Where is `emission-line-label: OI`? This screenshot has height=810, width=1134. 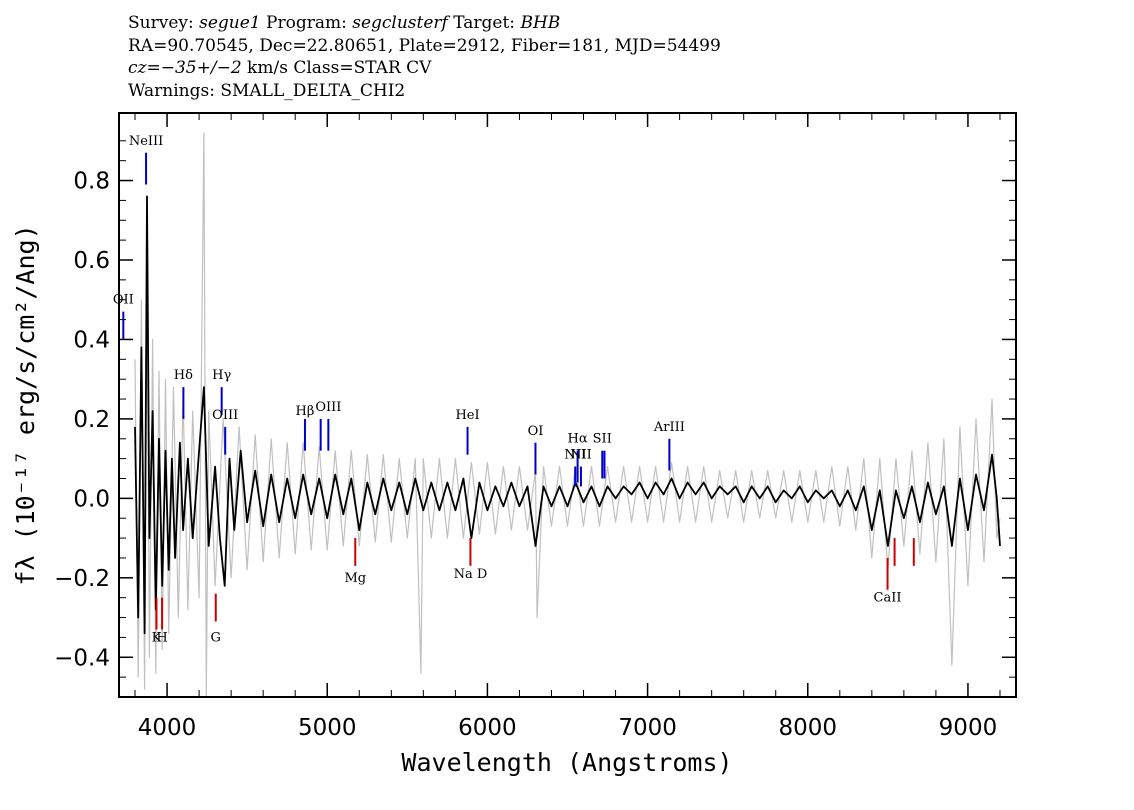
emission-line-label: OI is located at coordinates (536, 431).